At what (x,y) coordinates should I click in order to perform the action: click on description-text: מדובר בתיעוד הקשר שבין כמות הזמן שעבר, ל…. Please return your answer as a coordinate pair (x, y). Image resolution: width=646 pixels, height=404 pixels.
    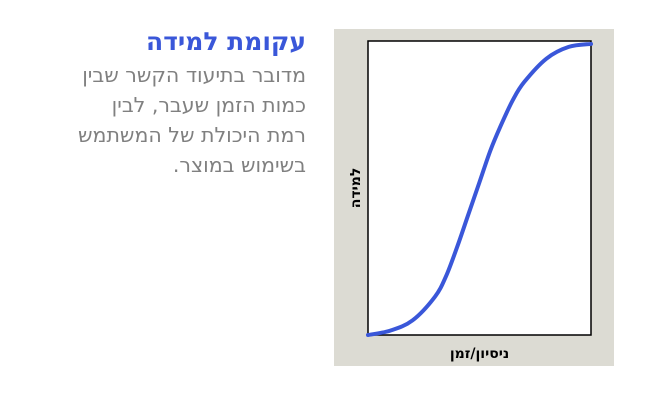
    Looking at the image, I should click on (192, 120).